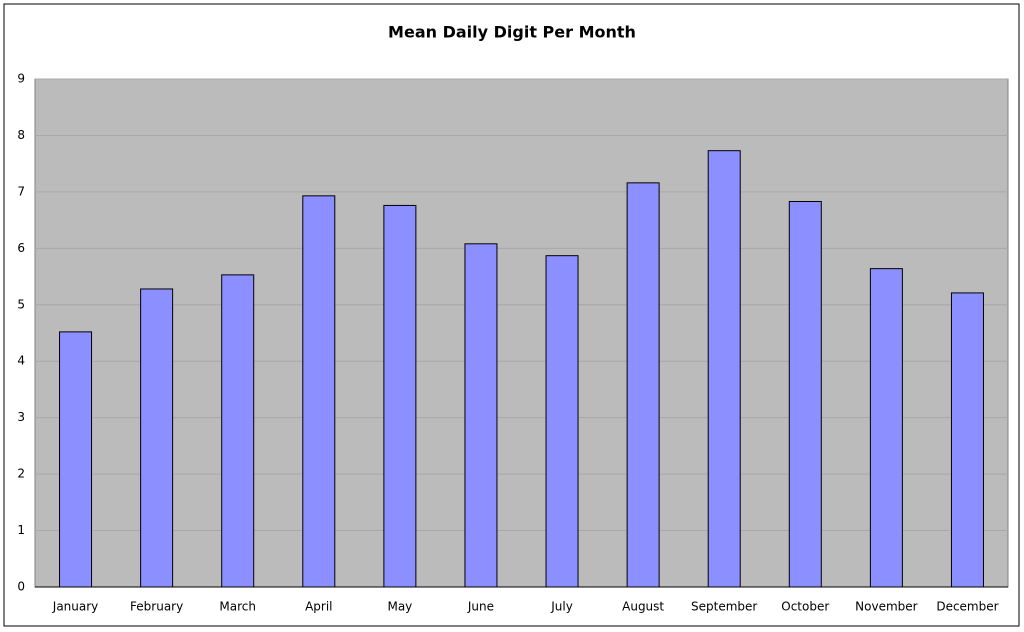 This screenshot has width=1024, height=632. What do you see at coordinates (21, 79) in the screenshot?
I see `y-tick-label: 9` at bounding box center [21, 79].